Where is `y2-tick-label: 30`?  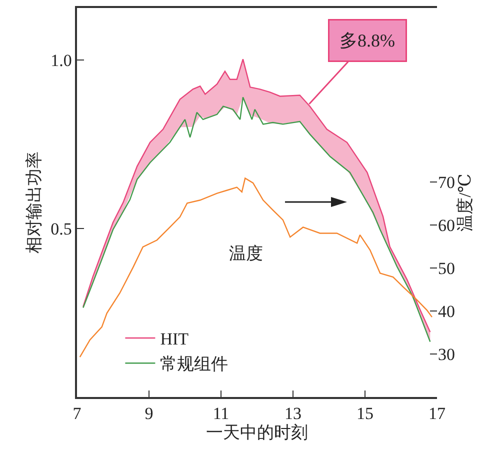 y2-tick-label: 30 is located at coordinates (446, 354).